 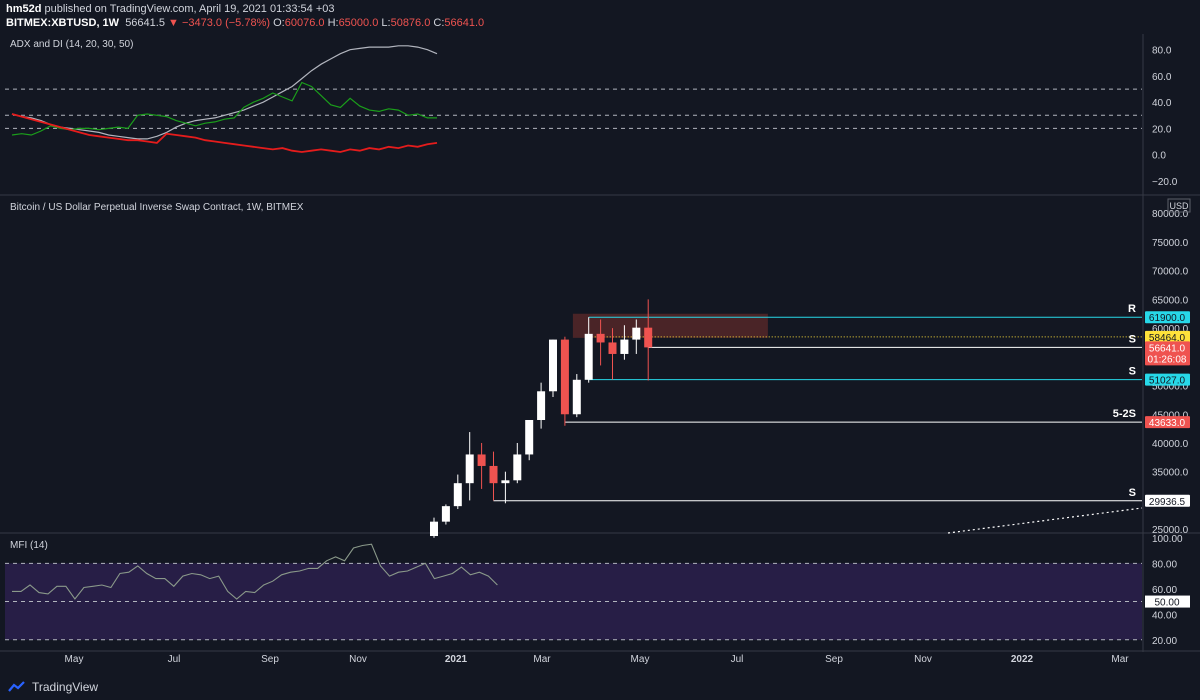 What do you see at coordinates (1170, 415) in the screenshot?
I see `price-y-tick: 45000.0` at bounding box center [1170, 415].